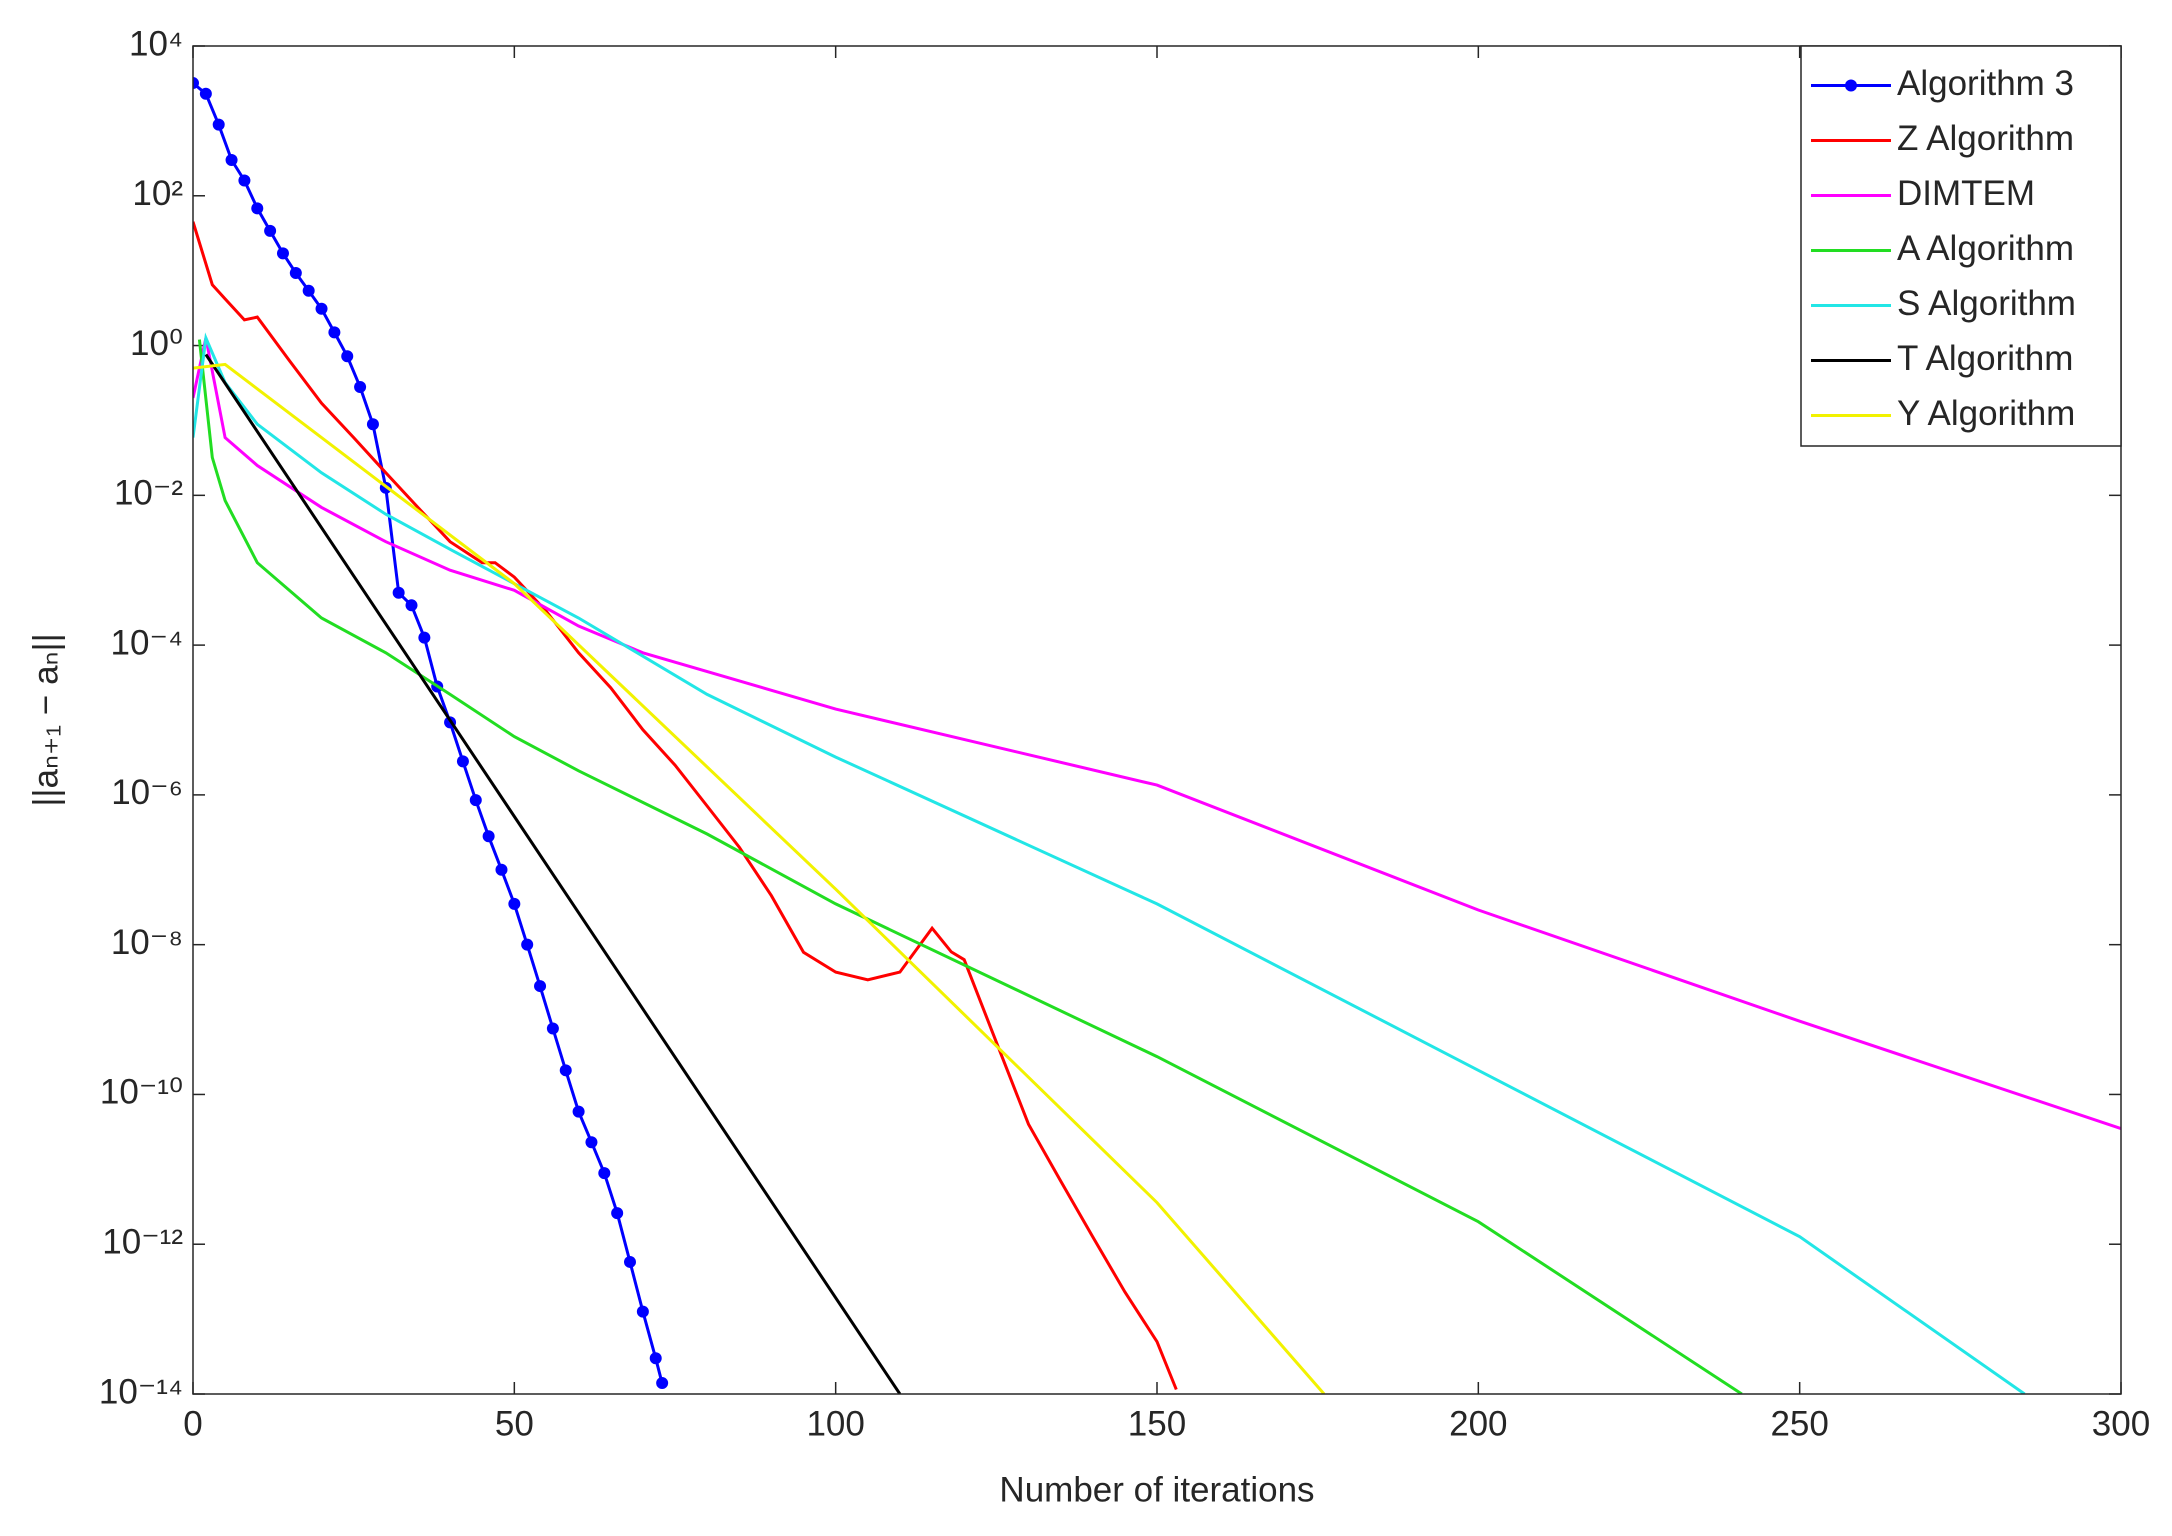  I want to click on y-tick-label: 10⁴, so click(156, 43).